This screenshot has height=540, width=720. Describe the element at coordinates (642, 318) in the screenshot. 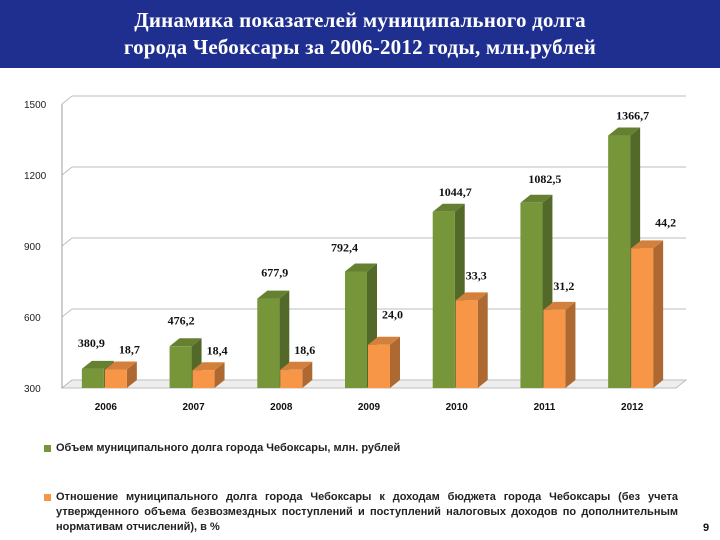

I see `bar-ratio-2012` at that location.